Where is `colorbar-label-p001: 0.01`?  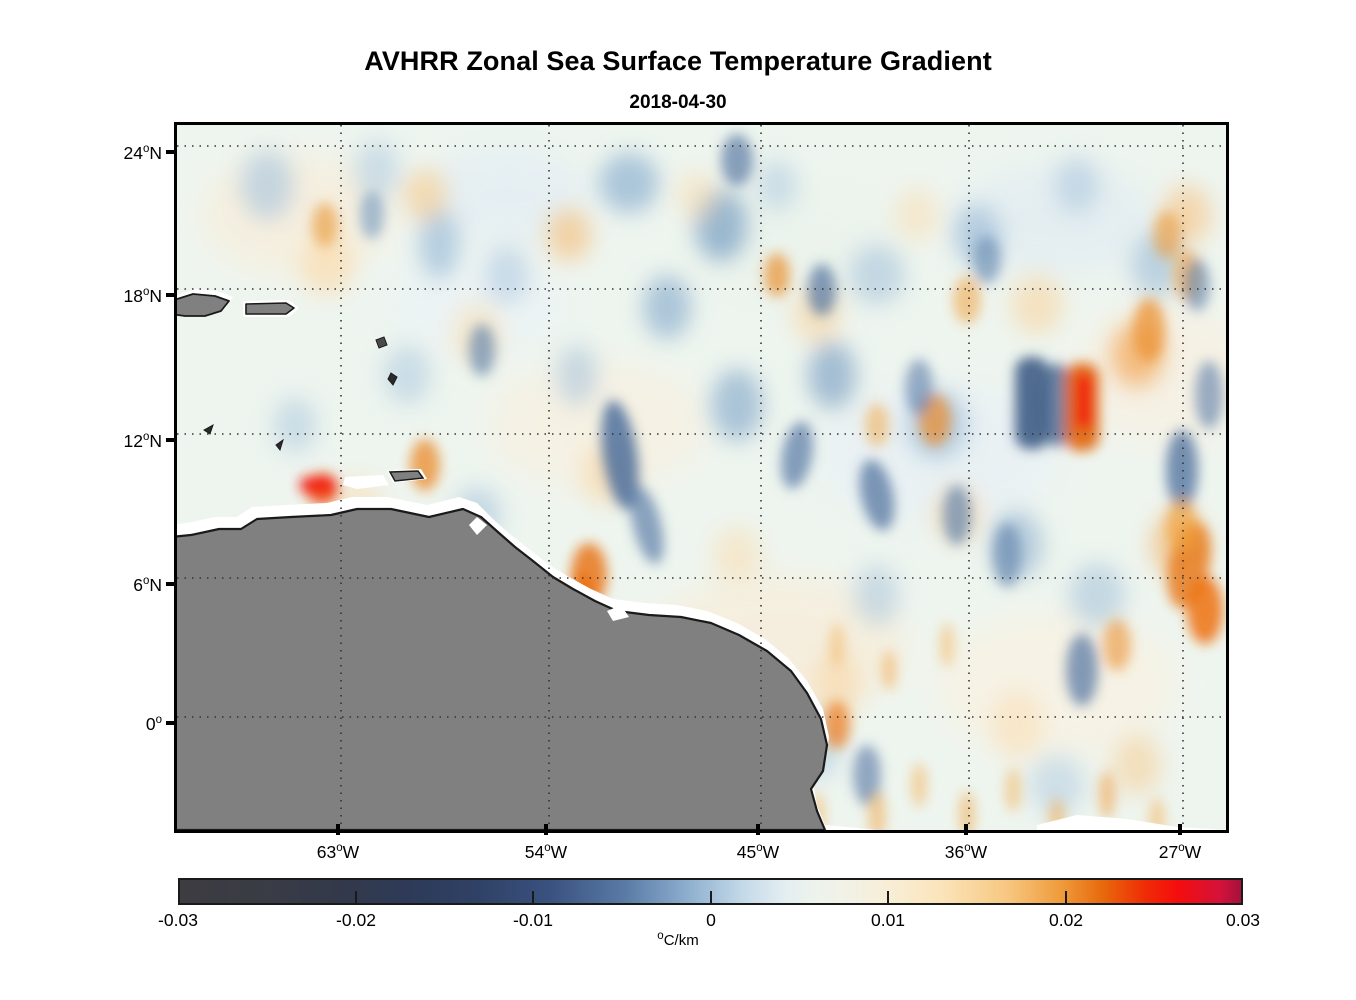 colorbar-label-p001: 0.01 is located at coordinates (888, 920).